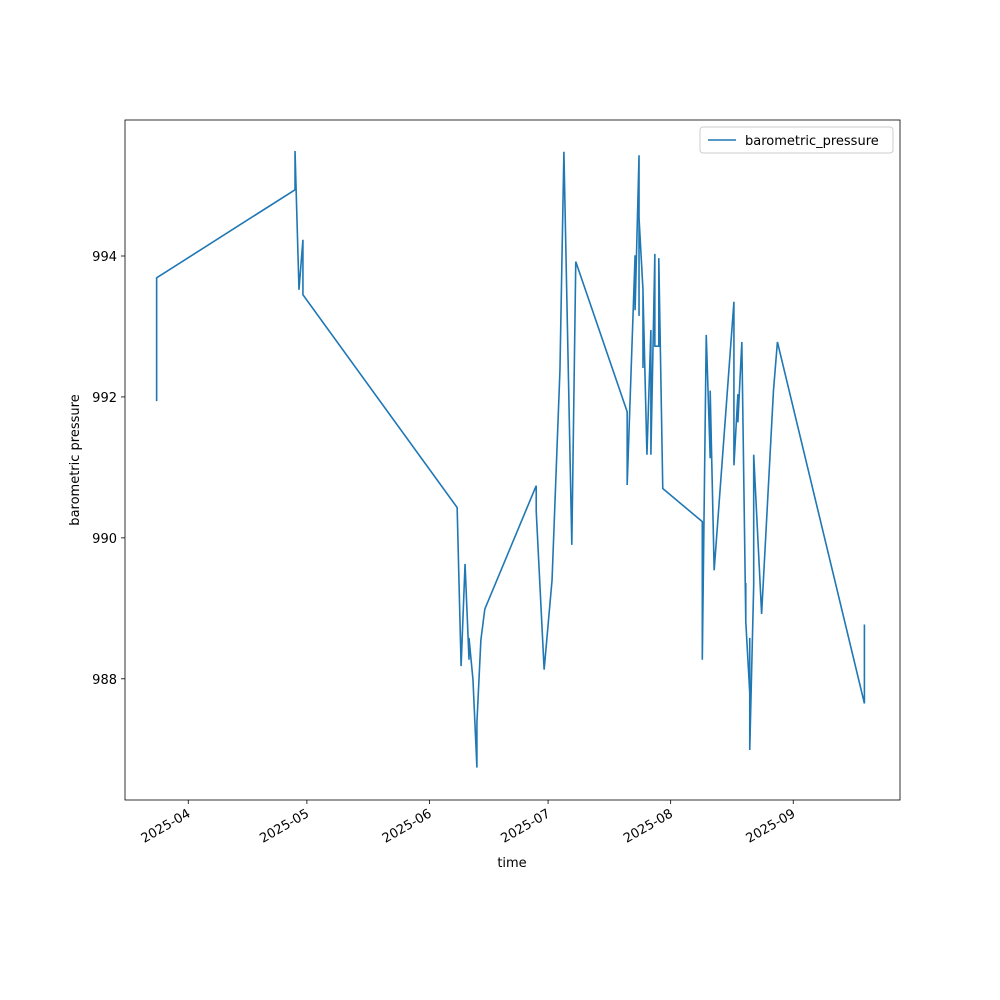 The width and height of the screenshot is (1000, 1000). I want to click on y-axis-label: barometric pressure, so click(75, 459).